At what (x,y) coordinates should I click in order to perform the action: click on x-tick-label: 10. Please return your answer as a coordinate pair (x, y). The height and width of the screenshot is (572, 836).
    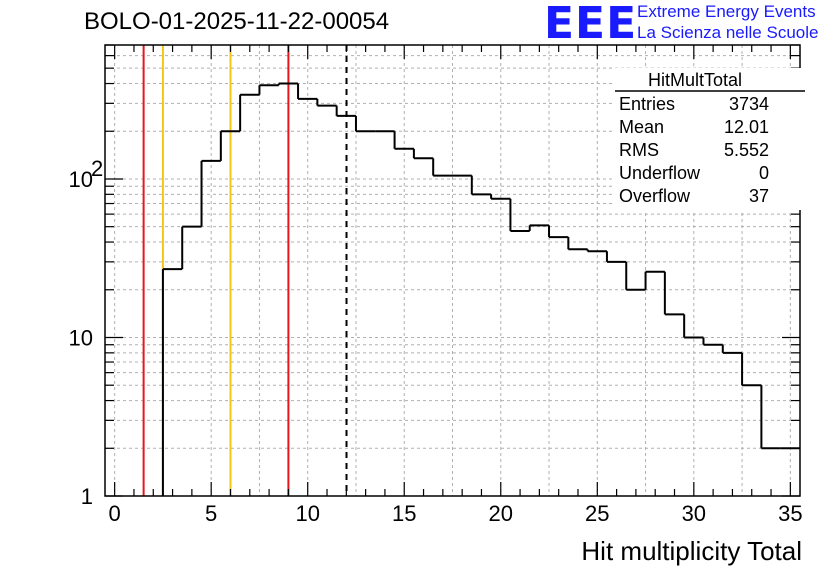
    Looking at the image, I should click on (307, 513).